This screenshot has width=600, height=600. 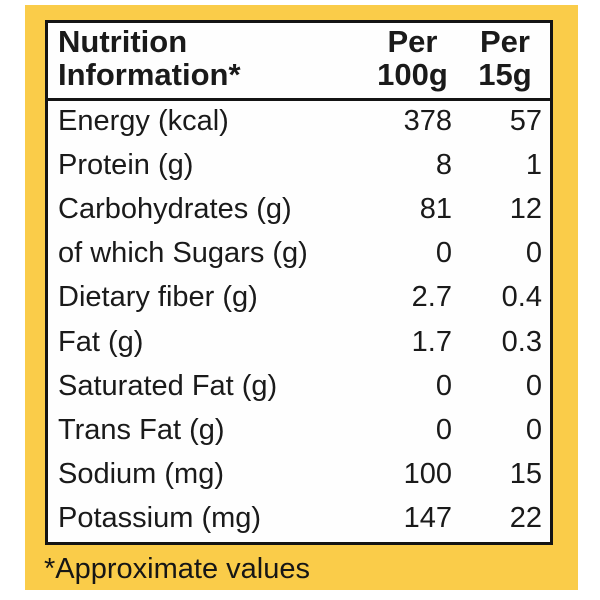 What do you see at coordinates (505, 42) in the screenshot?
I see `per-15g-line1: Per` at bounding box center [505, 42].